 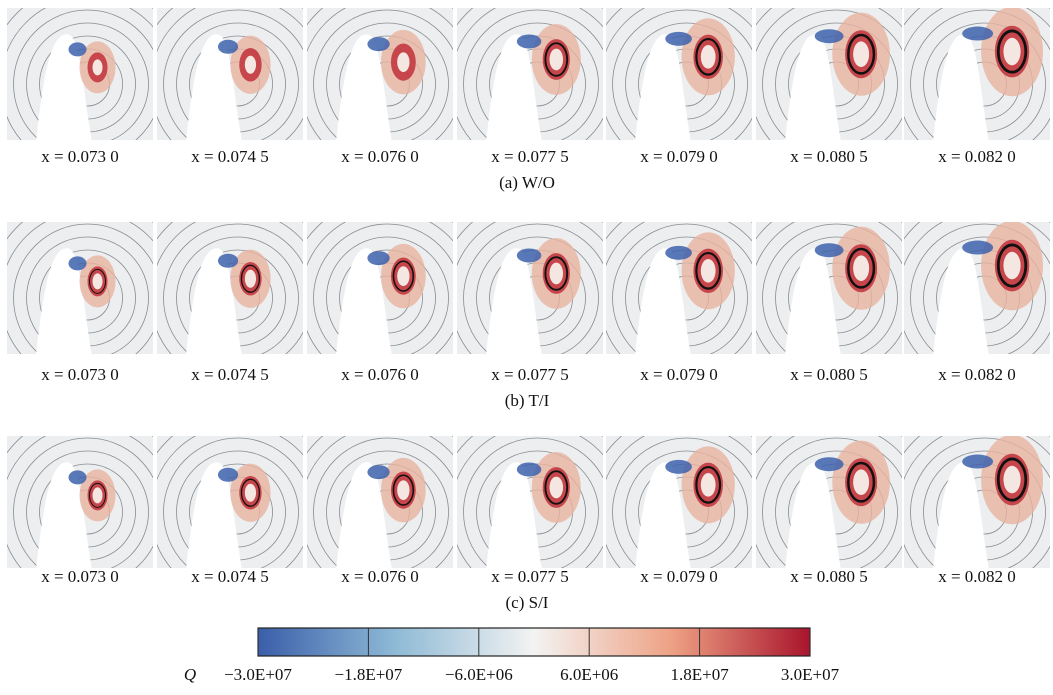 What do you see at coordinates (829, 576) in the screenshot?
I see `panel-label: x = 0.080 5` at bounding box center [829, 576].